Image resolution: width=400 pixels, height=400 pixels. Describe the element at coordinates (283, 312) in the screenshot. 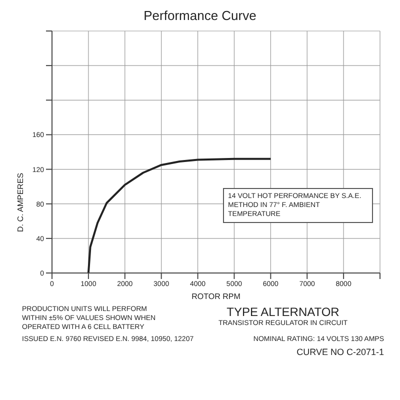

I see `text: TYPE ALTERNATOR` at that location.